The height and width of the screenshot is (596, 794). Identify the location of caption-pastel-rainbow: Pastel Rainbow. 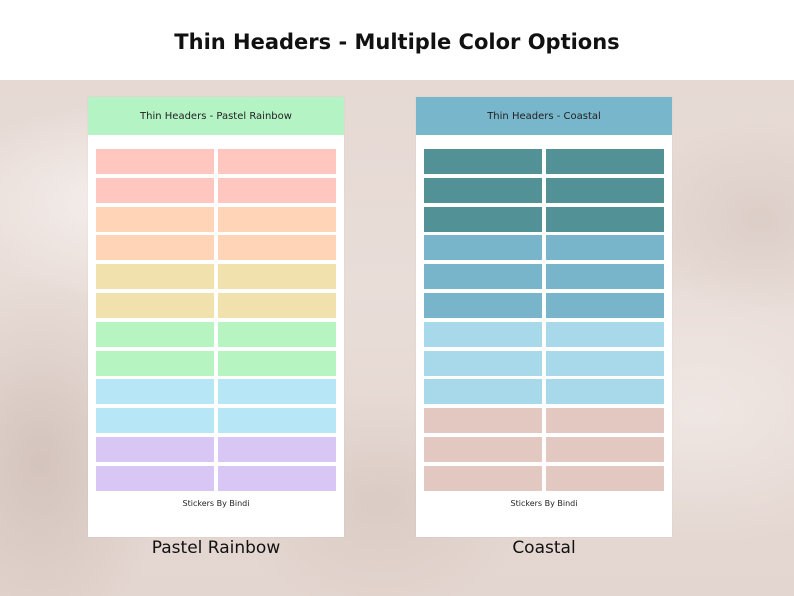
(216, 548).